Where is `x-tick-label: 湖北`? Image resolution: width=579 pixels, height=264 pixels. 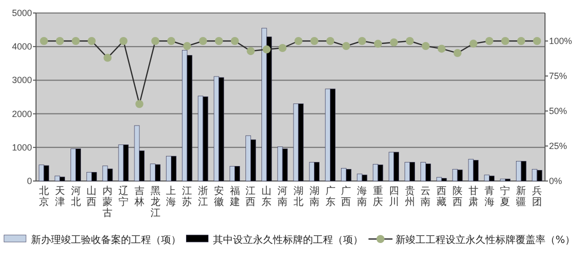 x-tick-label: 湖北 is located at coordinates (298, 196).